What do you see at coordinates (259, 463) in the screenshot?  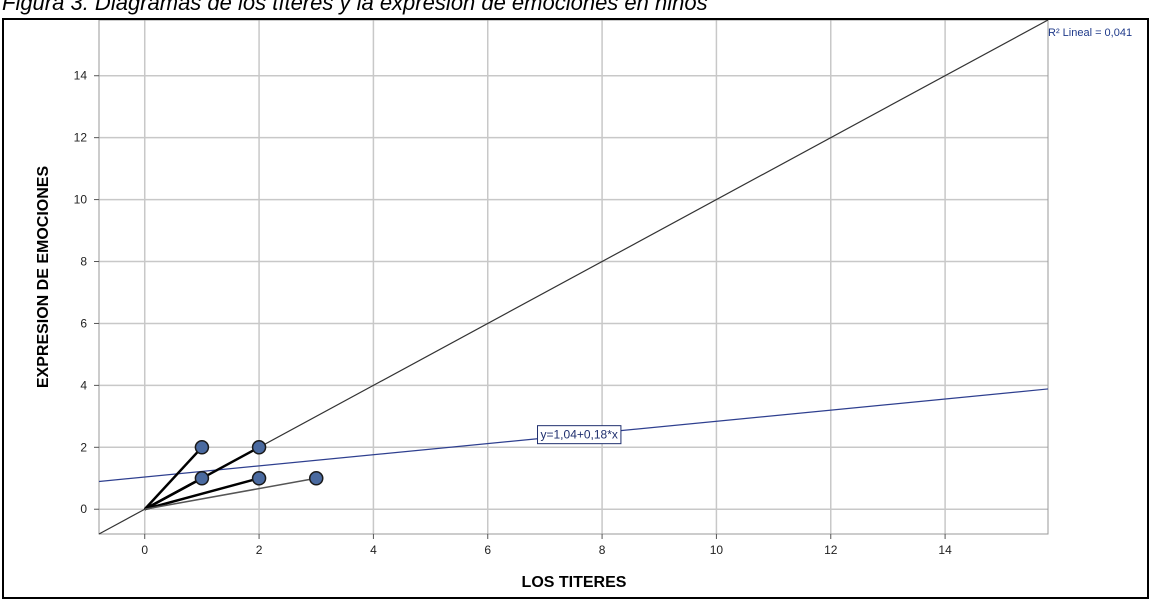 I see `data-points` at bounding box center [259, 463].